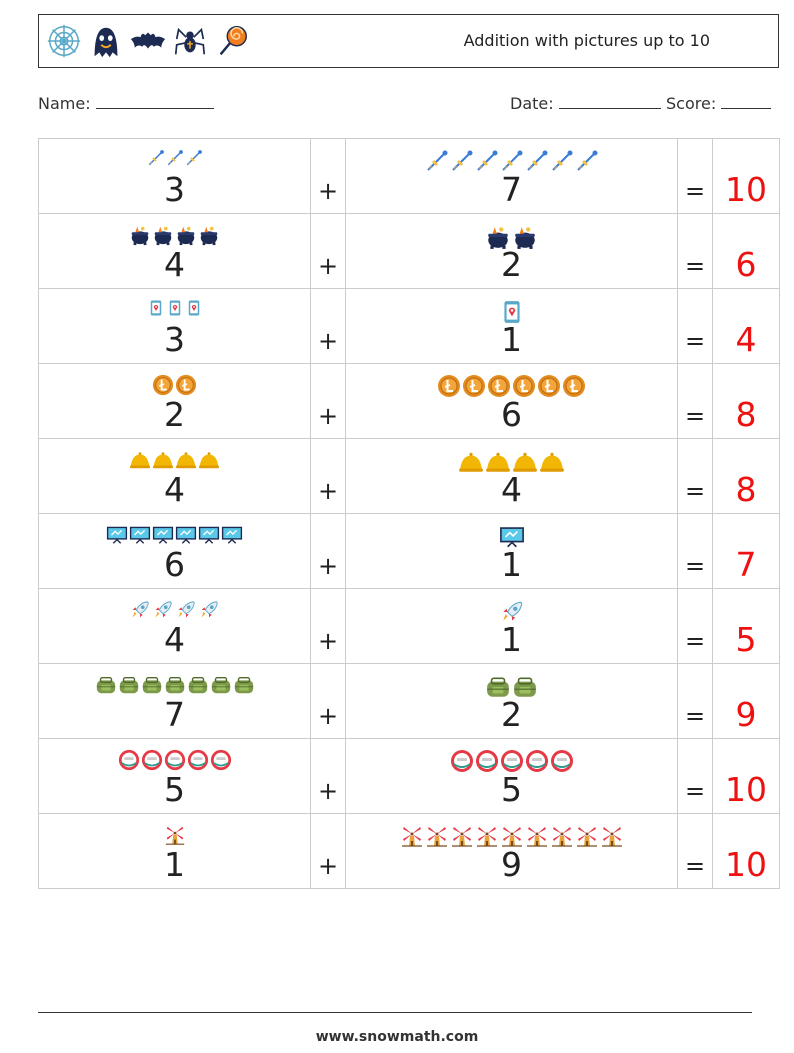 The height and width of the screenshot is (1053, 794). What do you see at coordinates (148, 40) in the screenshot?
I see `bat-icon` at bounding box center [148, 40].